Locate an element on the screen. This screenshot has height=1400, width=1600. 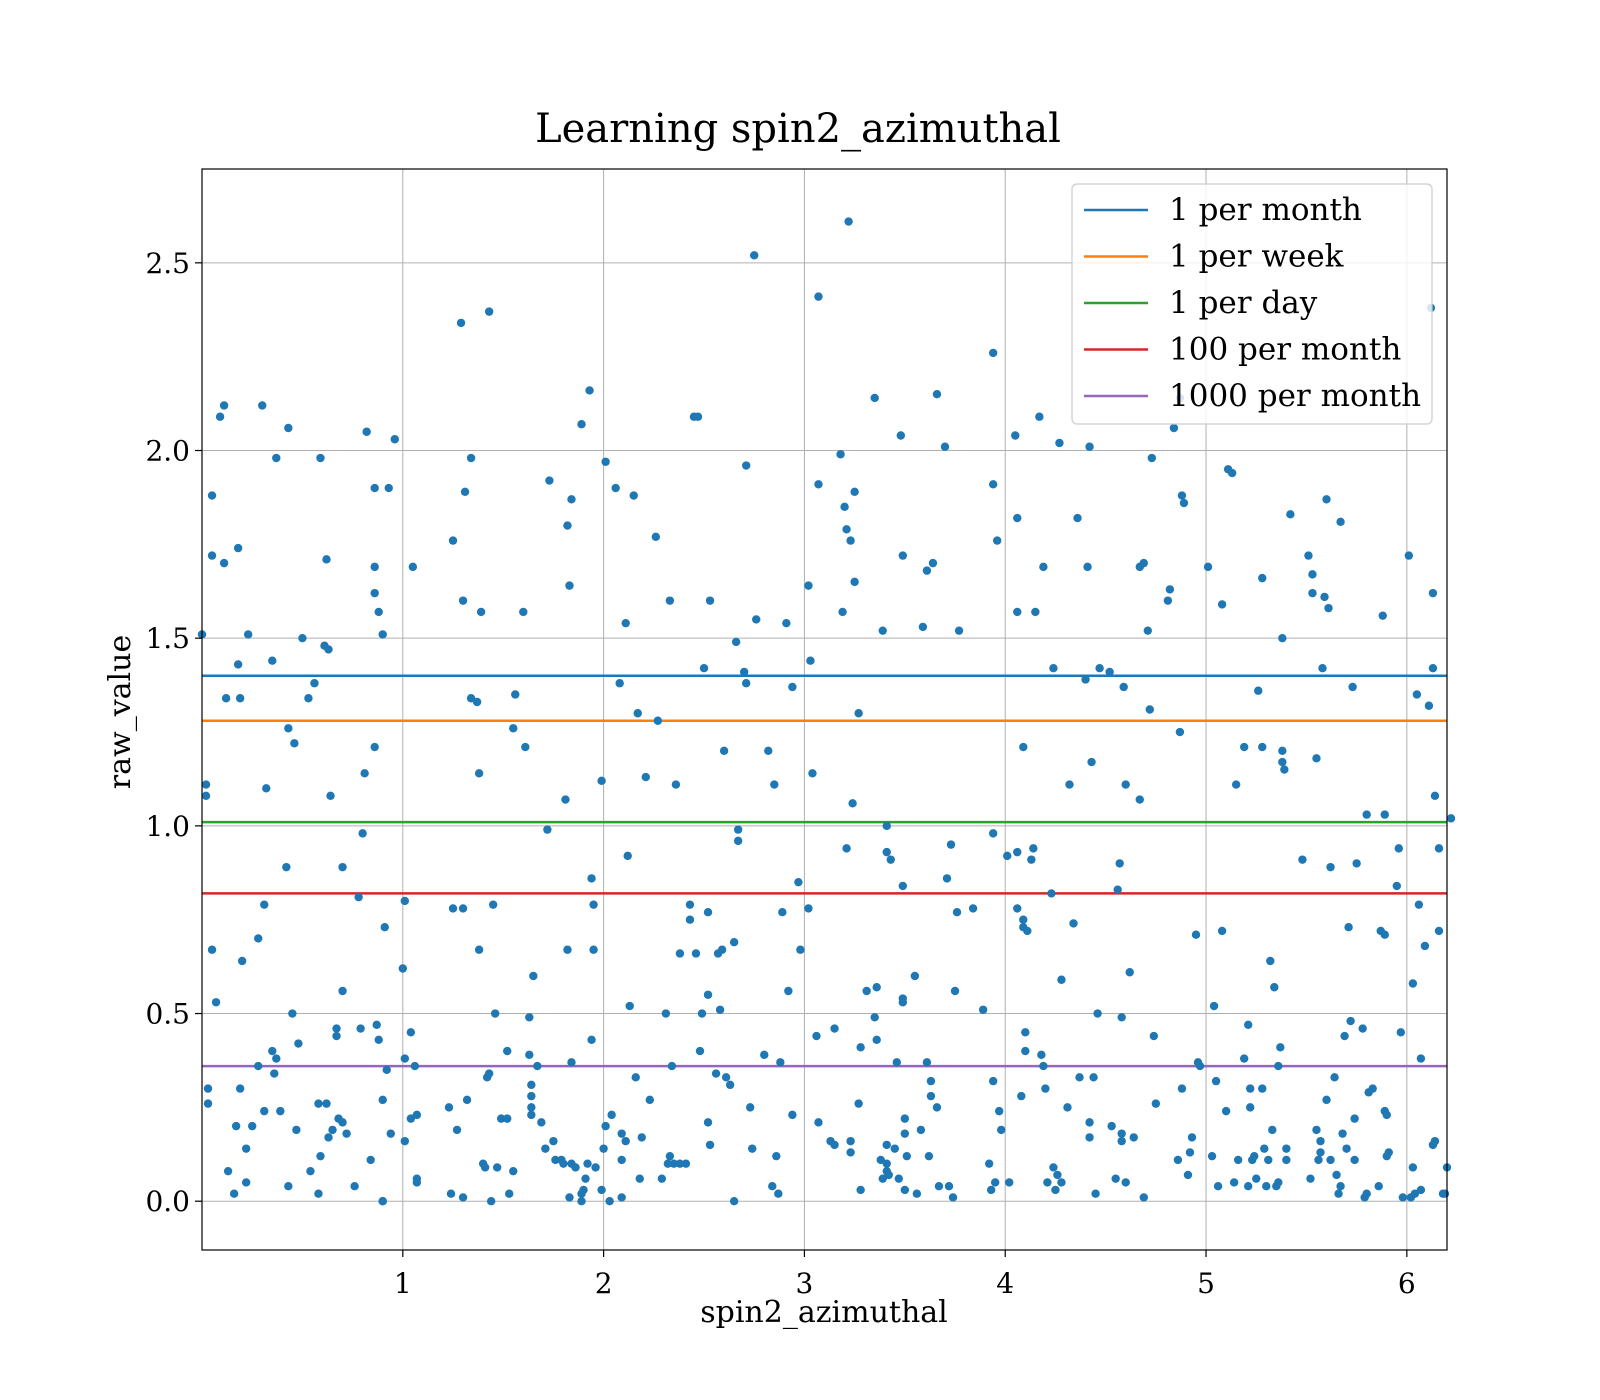
y-tick-label: 0.5 is located at coordinates (167, 1014).